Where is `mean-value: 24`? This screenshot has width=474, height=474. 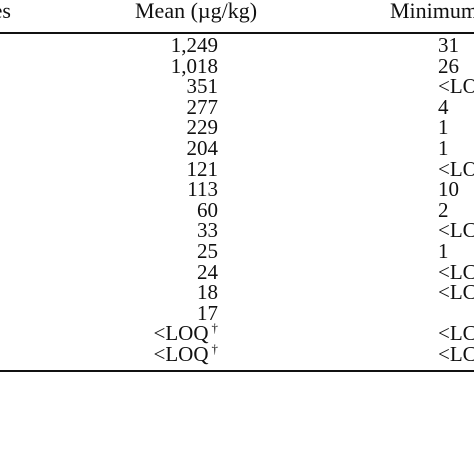
mean-value: 24 is located at coordinates (207, 271).